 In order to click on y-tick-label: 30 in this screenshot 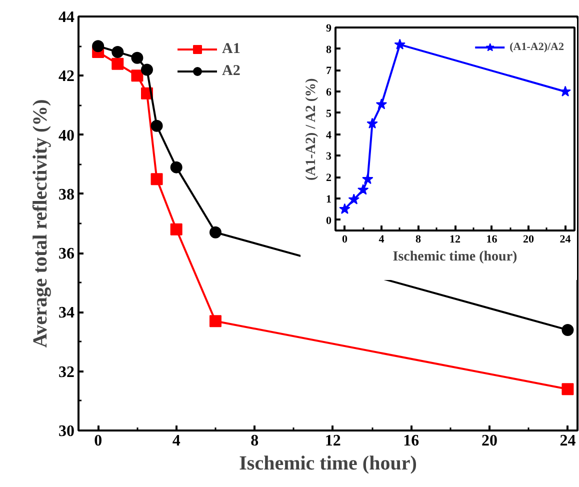, I will do `click(66, 431)`.